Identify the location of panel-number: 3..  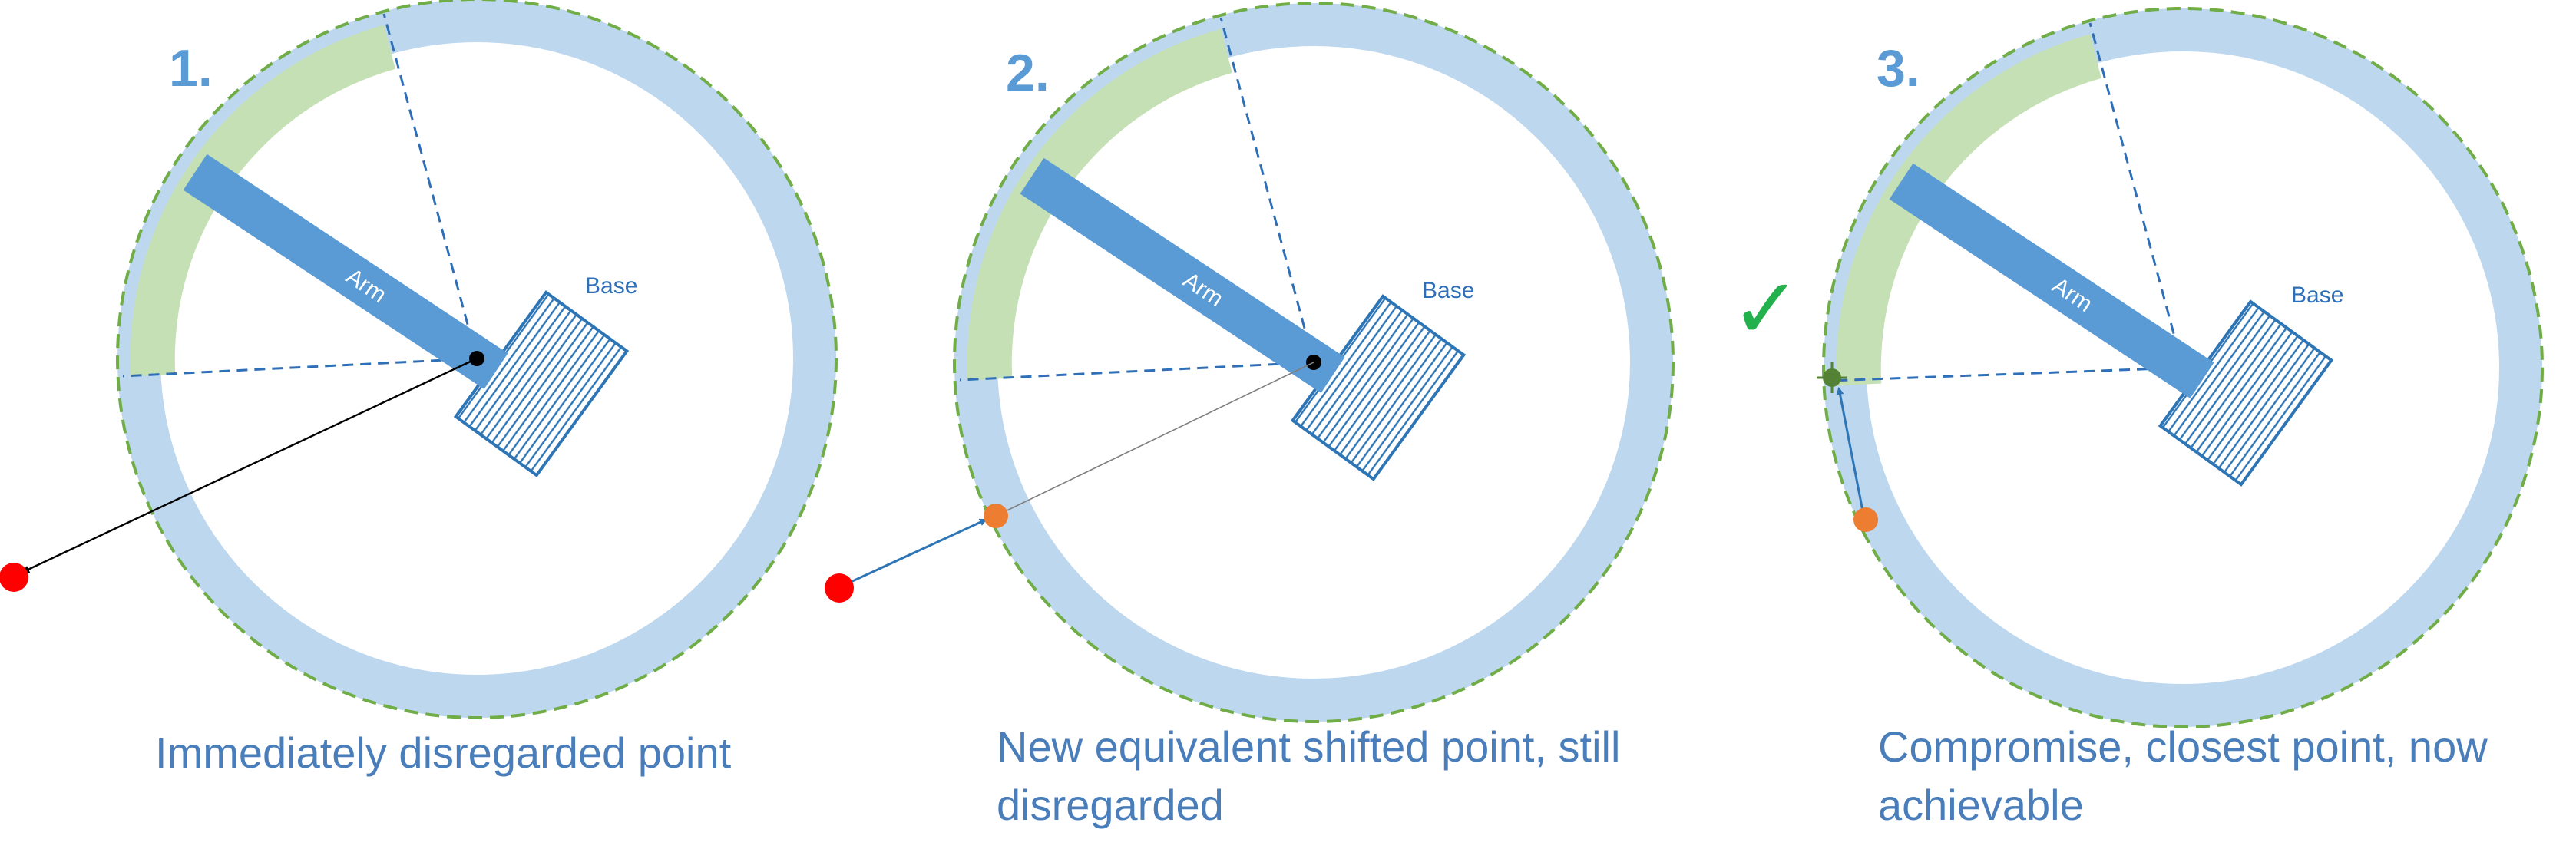
(1898, 68).